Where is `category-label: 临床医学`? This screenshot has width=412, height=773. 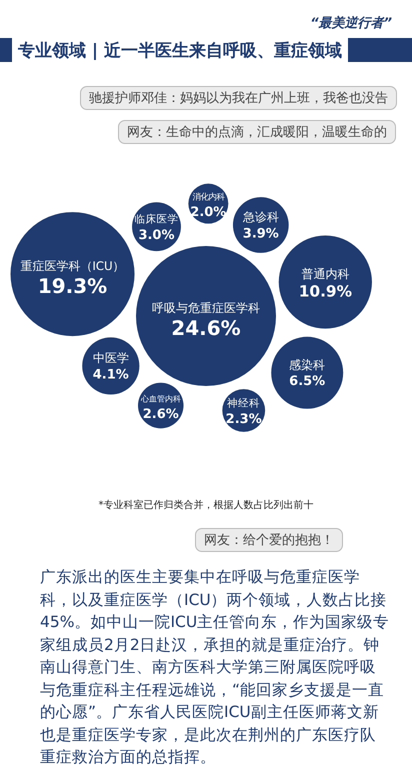 category-label: 临床医学 is located at coordinates (156, 219).